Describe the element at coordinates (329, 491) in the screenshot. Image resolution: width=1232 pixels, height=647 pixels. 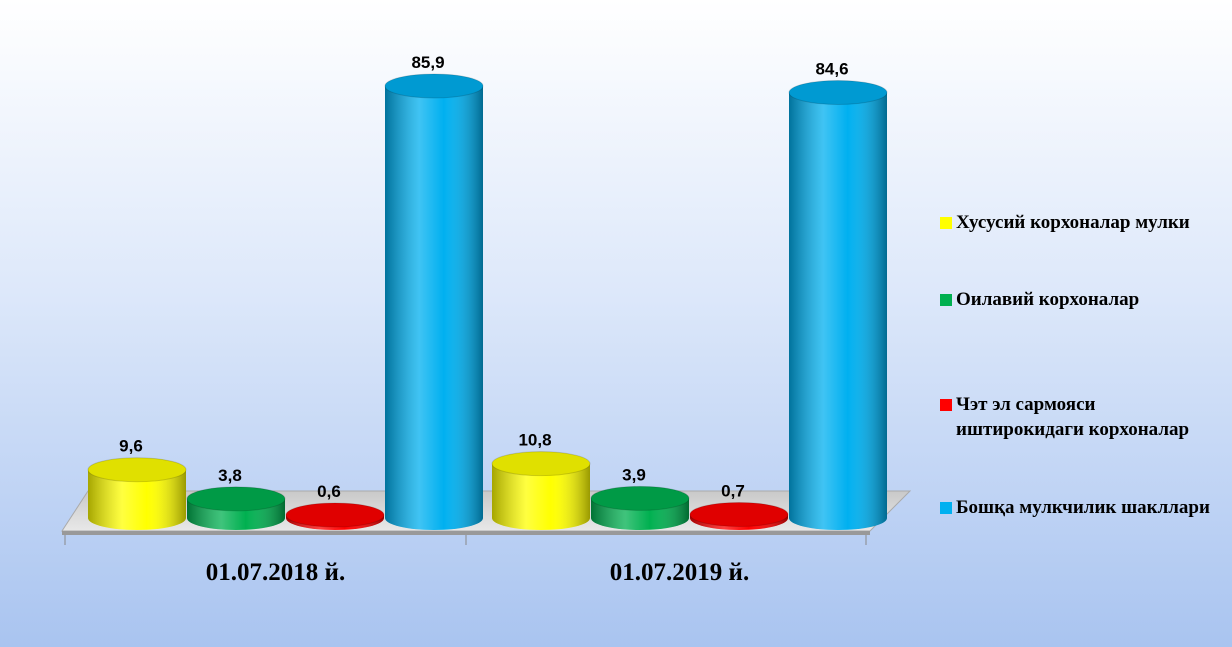
I see `data-label: 0,6` at that location.